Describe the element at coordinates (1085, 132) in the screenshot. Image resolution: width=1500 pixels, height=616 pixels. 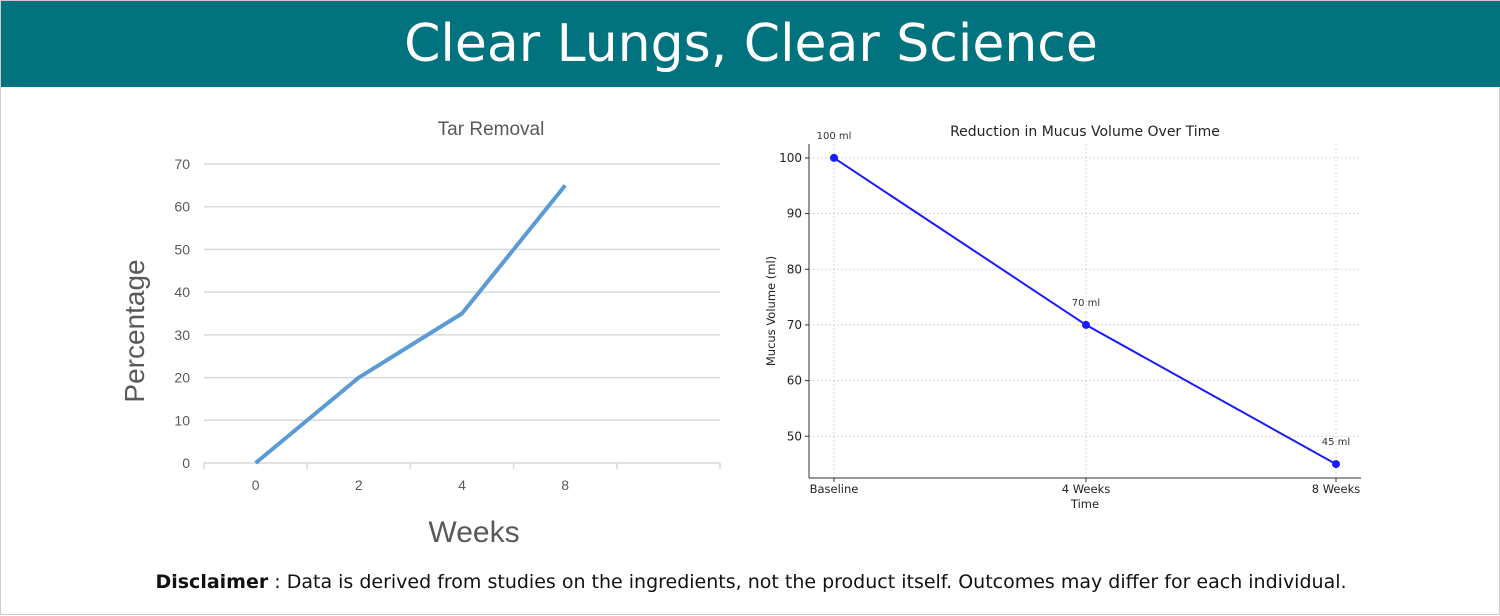
I see `chart-title: Reduction in Mucus Volume Over Time` at that location.